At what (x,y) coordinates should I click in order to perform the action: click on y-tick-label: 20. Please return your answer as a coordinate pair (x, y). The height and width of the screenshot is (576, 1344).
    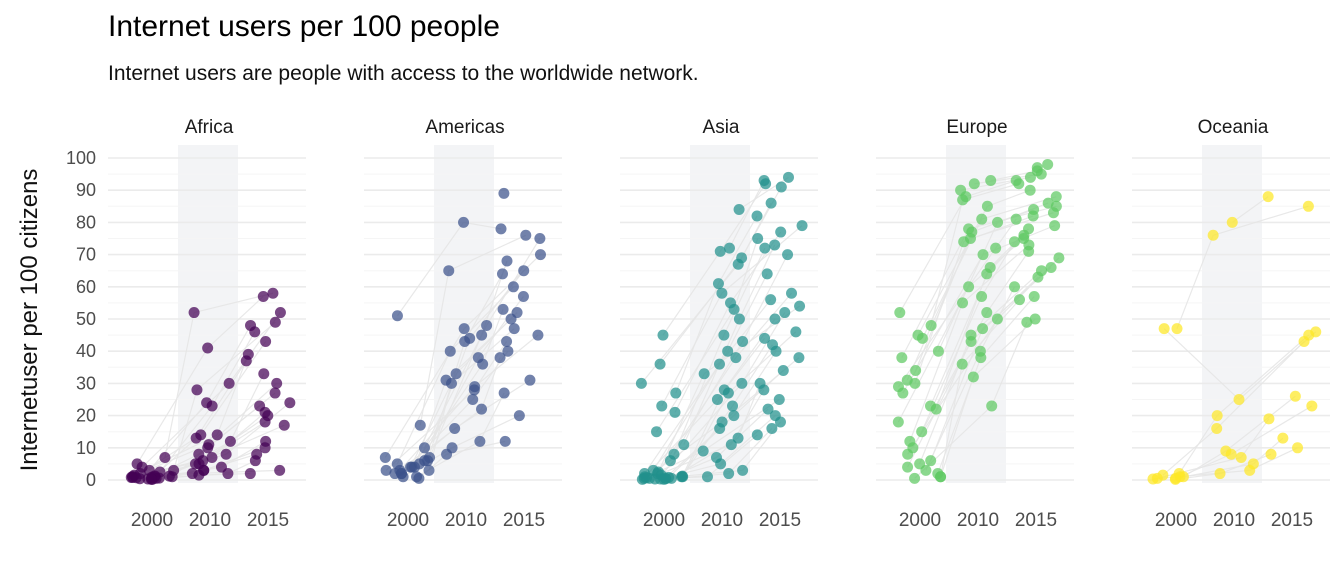
    Looking at the image, I should click on (86, 416).